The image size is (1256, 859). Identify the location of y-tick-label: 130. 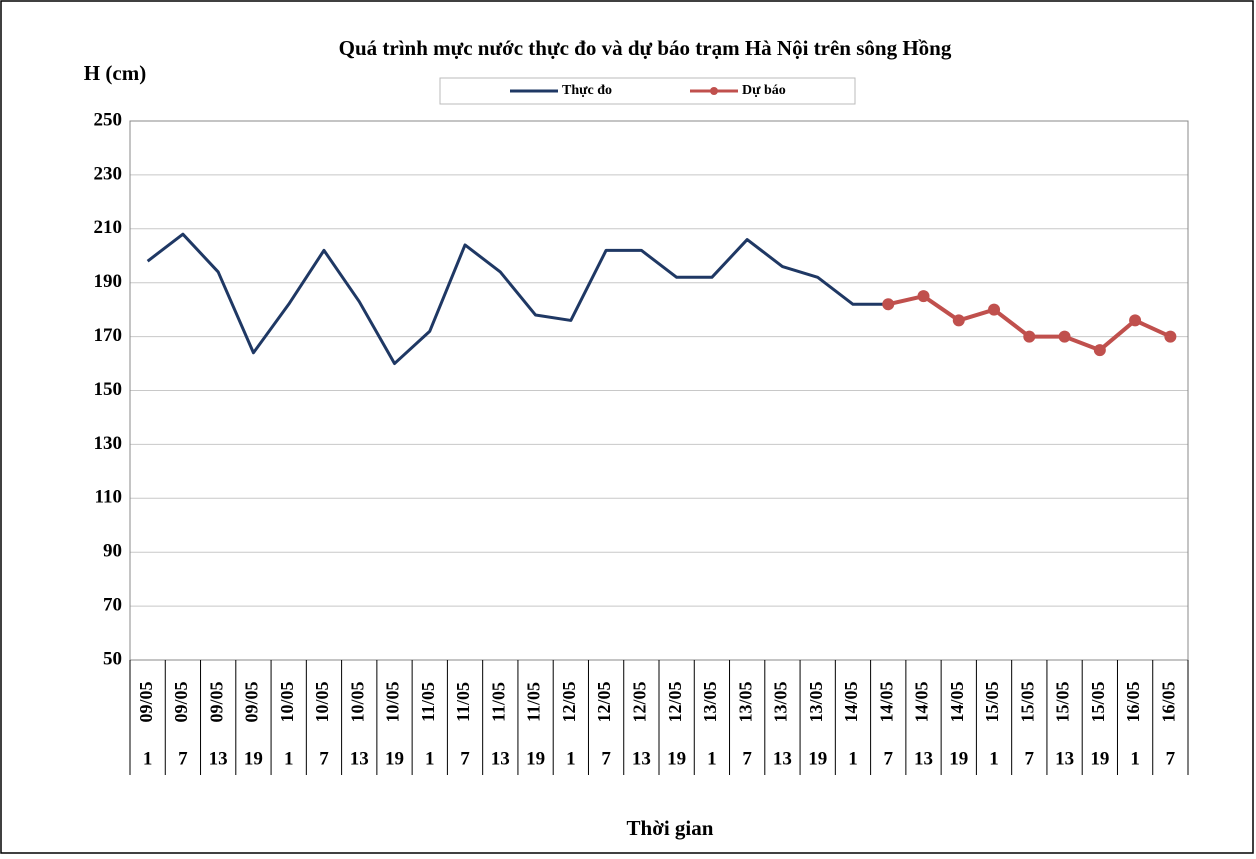
(108, 443).